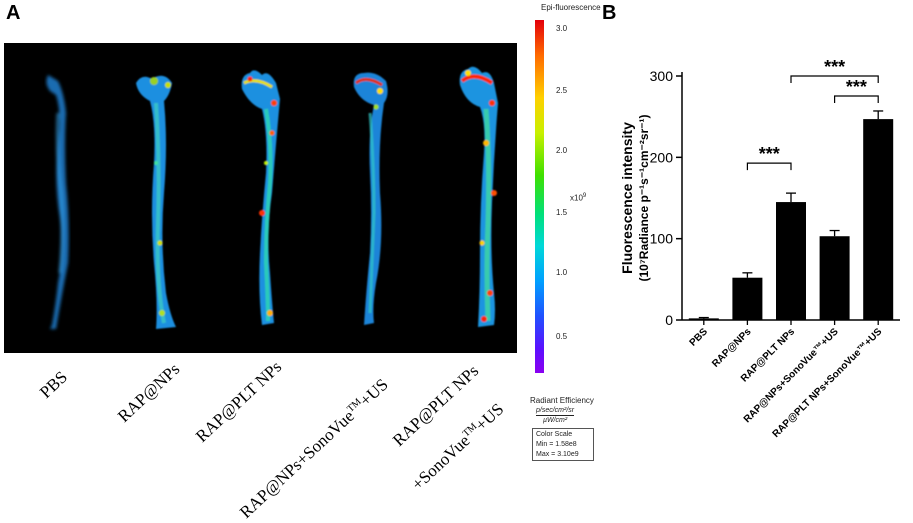  Describe the element at coordinates (478, 196) in the screenshot. I see `aorta-rap-plt-nps-sonovue-us` at that location.